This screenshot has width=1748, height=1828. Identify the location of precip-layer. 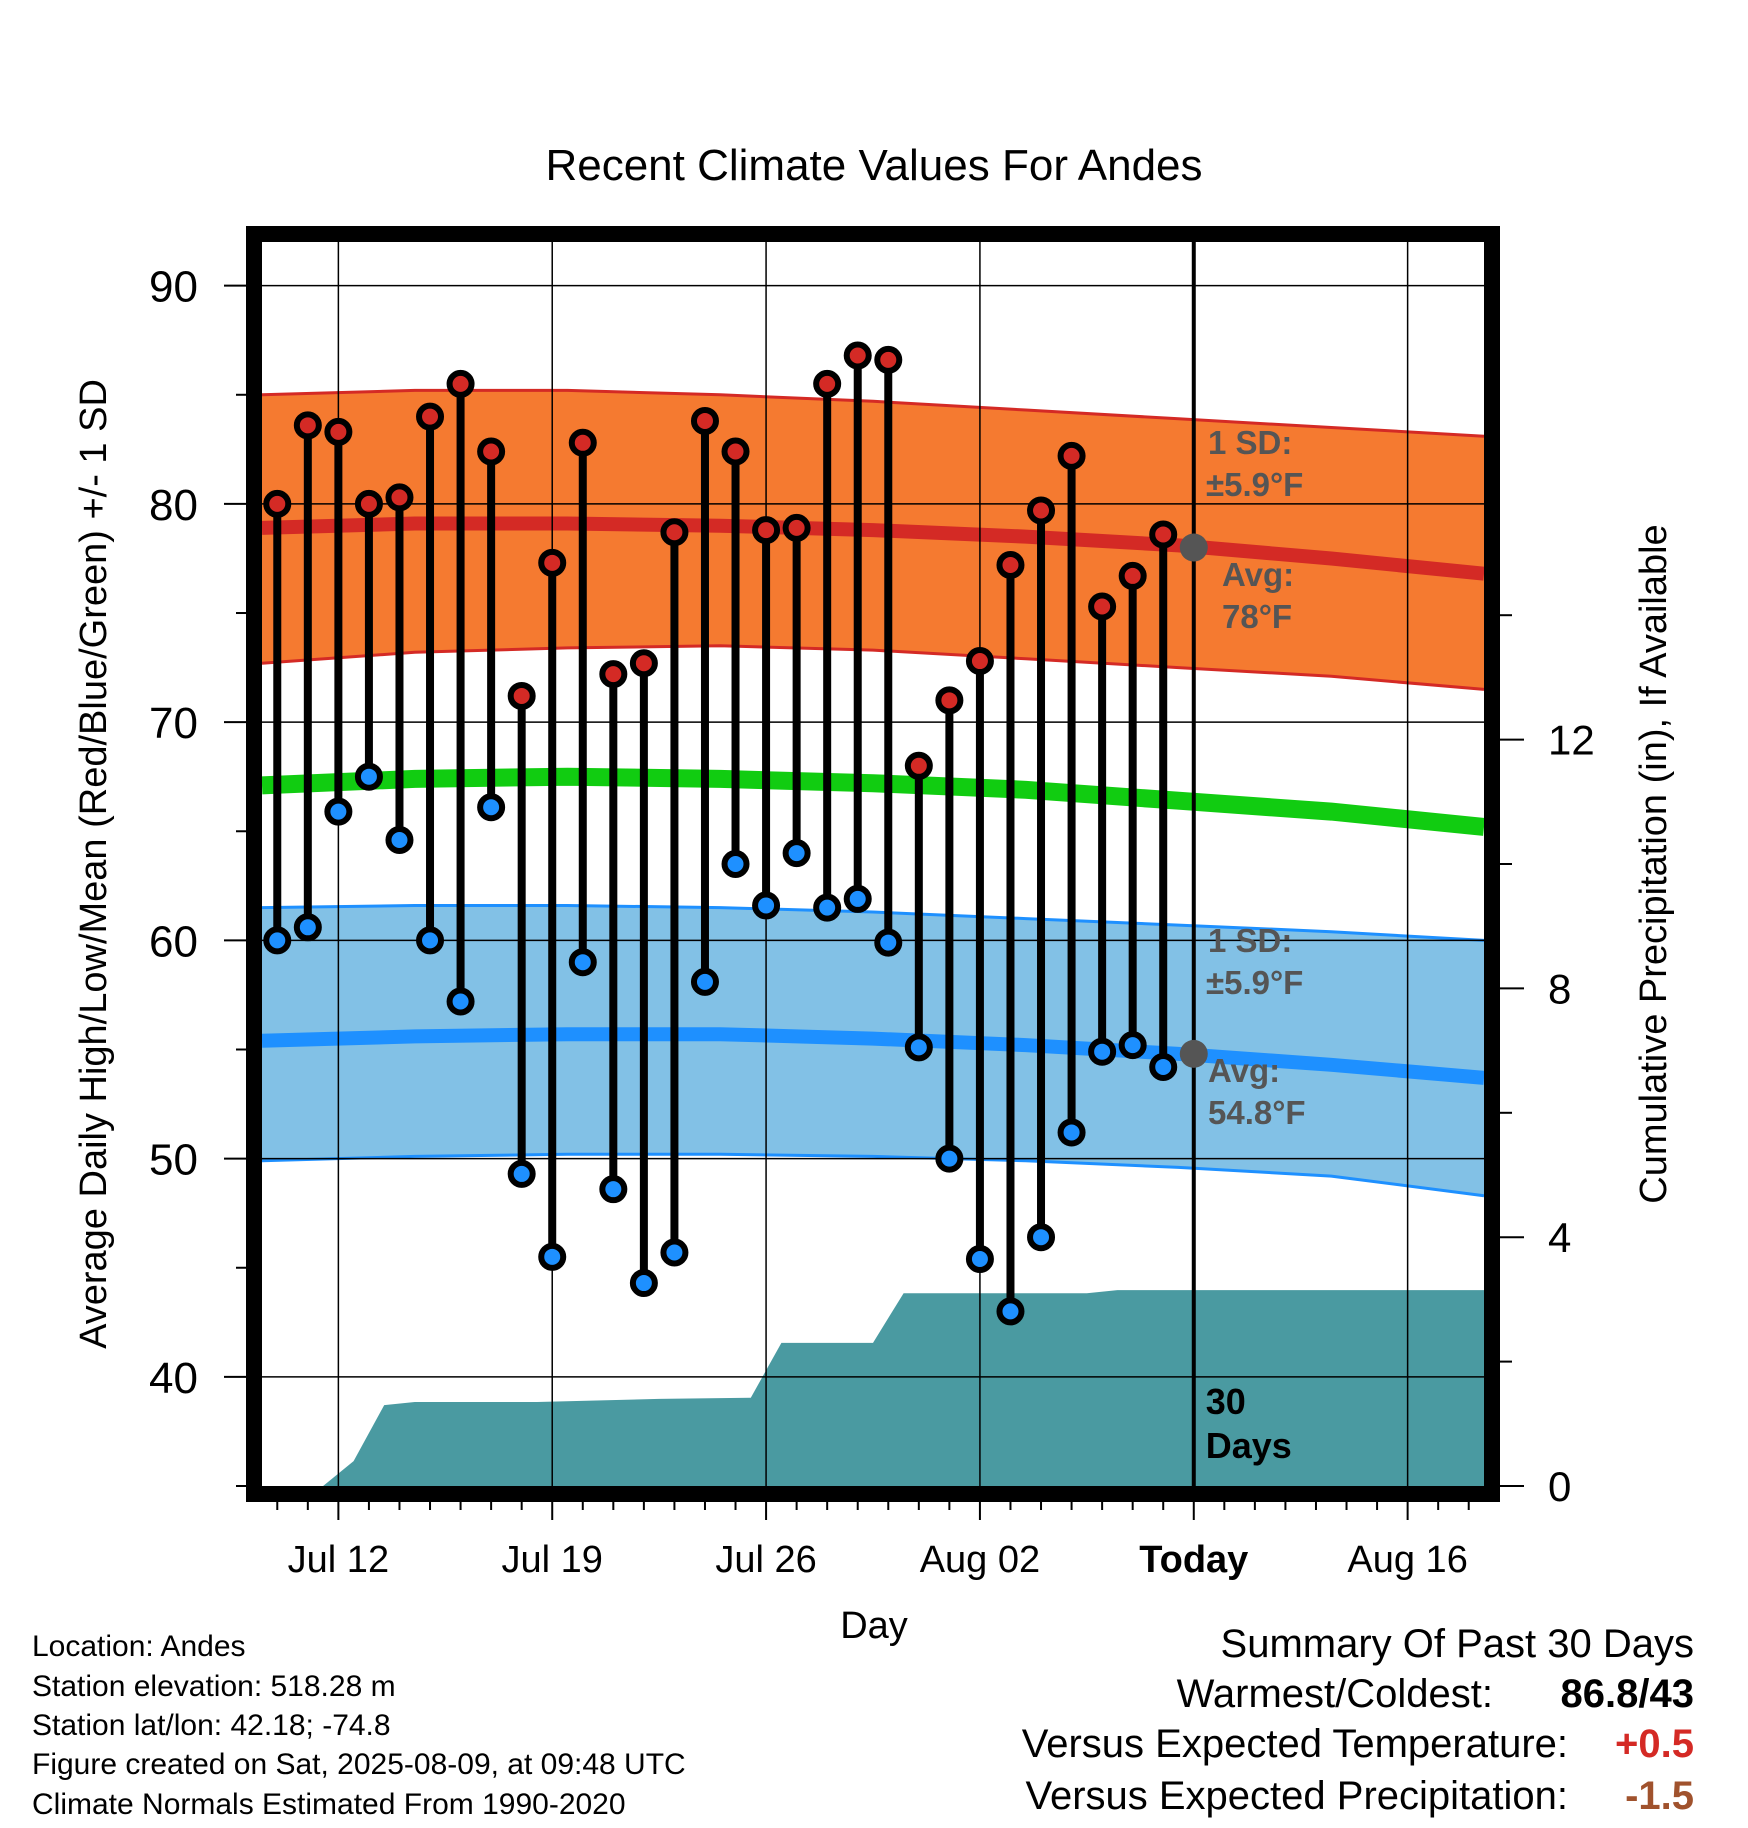
(873, 1388).